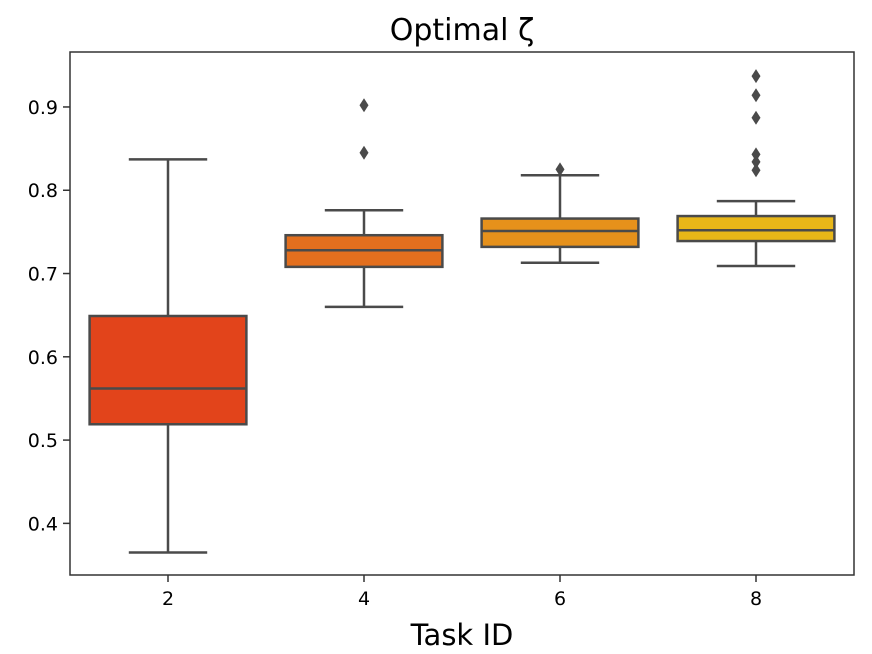  Describe the element at coordinates (756, 599) in the screenshot. I see `x-tick-label: 8` at that location.